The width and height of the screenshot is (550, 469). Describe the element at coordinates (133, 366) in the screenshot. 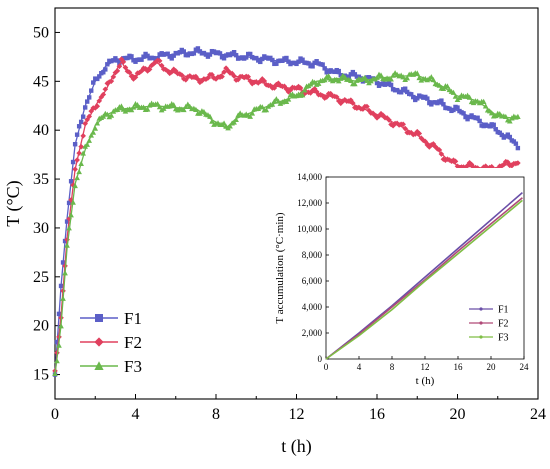

I see `legend-label: F3` at that location.